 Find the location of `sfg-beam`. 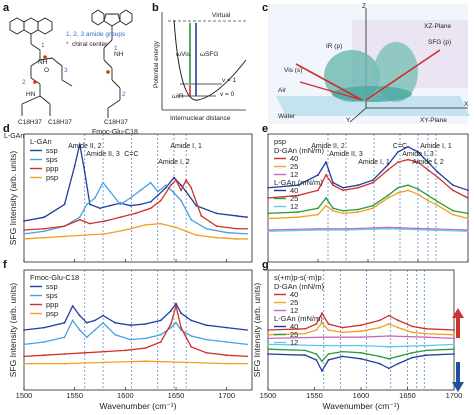

sfg-beam is located at coordinates (403, 75).